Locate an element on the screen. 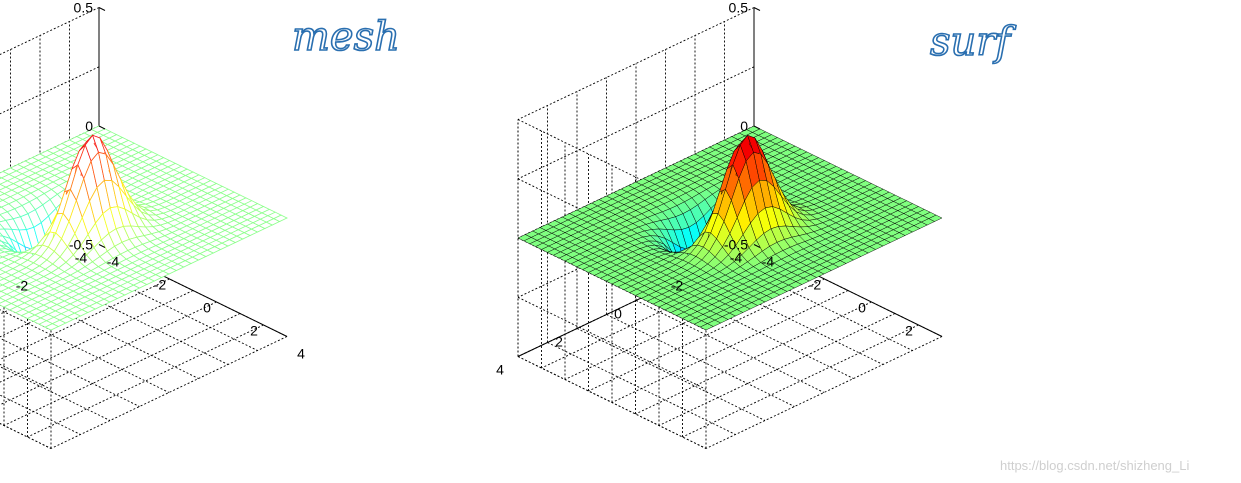 The height and width of the screenshot is (483, 1241). y-tick-label: 4 is located at coordinates (500, 370).